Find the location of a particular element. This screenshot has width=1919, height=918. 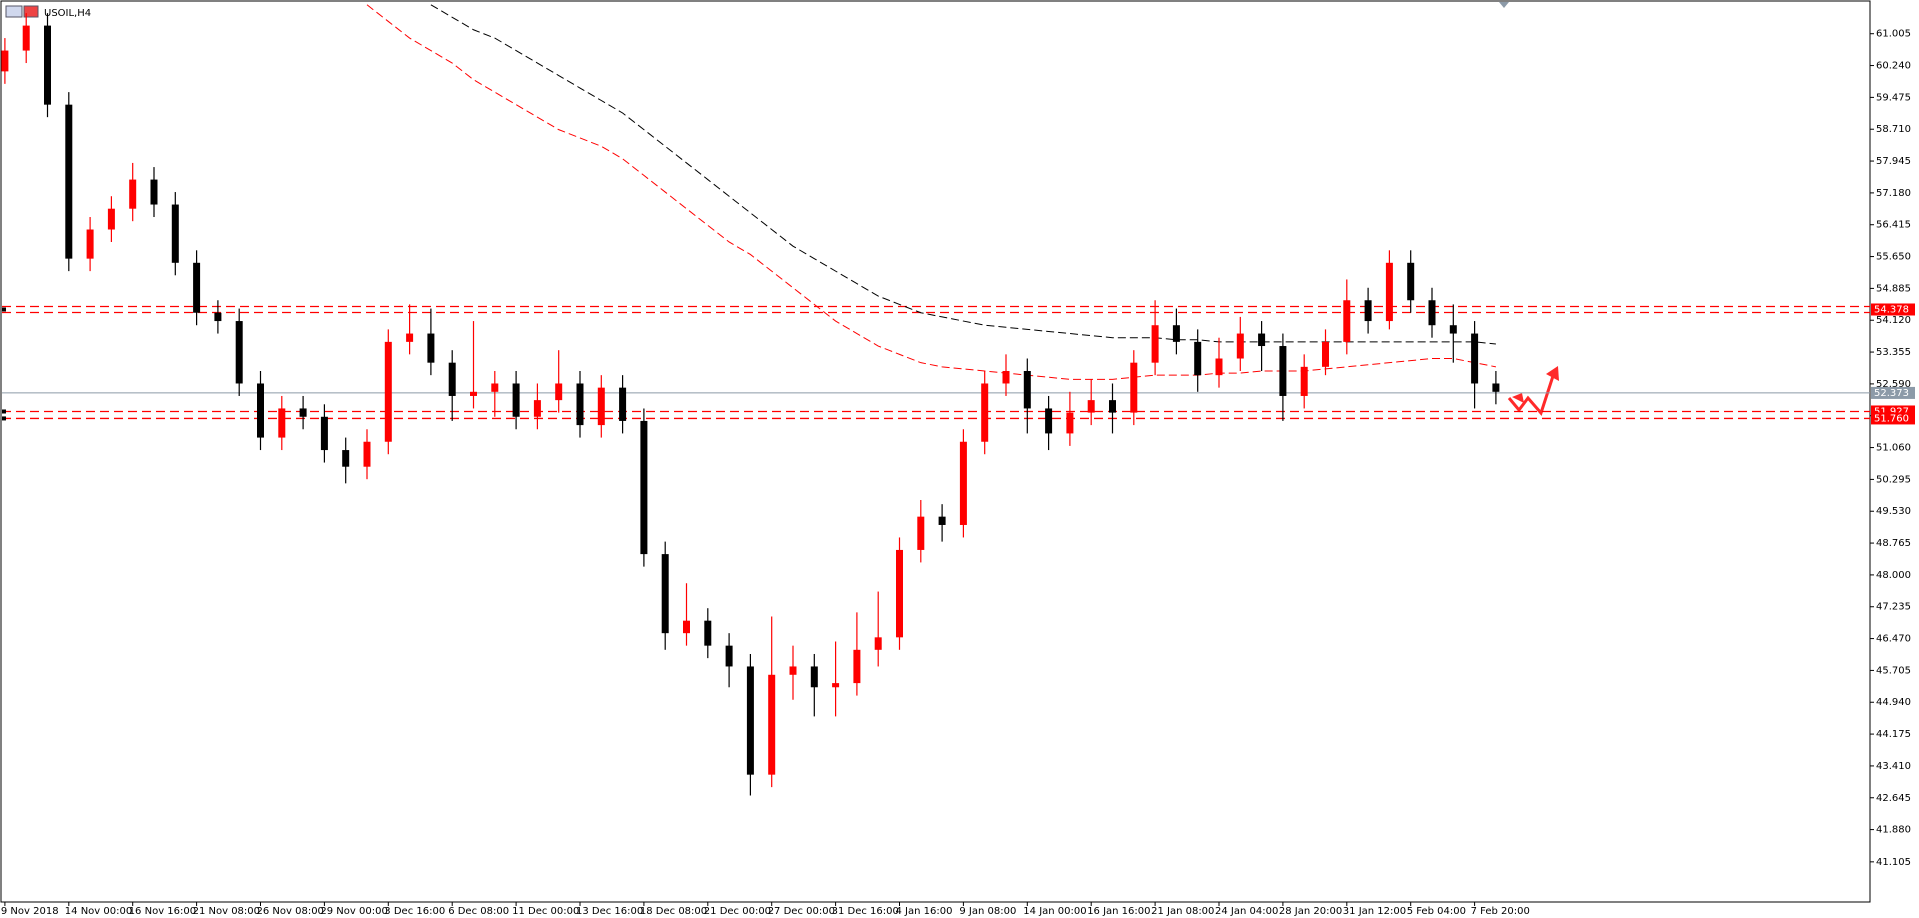

x-tick-label: 14 Nov 00:00 is located at coordinates (98, 911).